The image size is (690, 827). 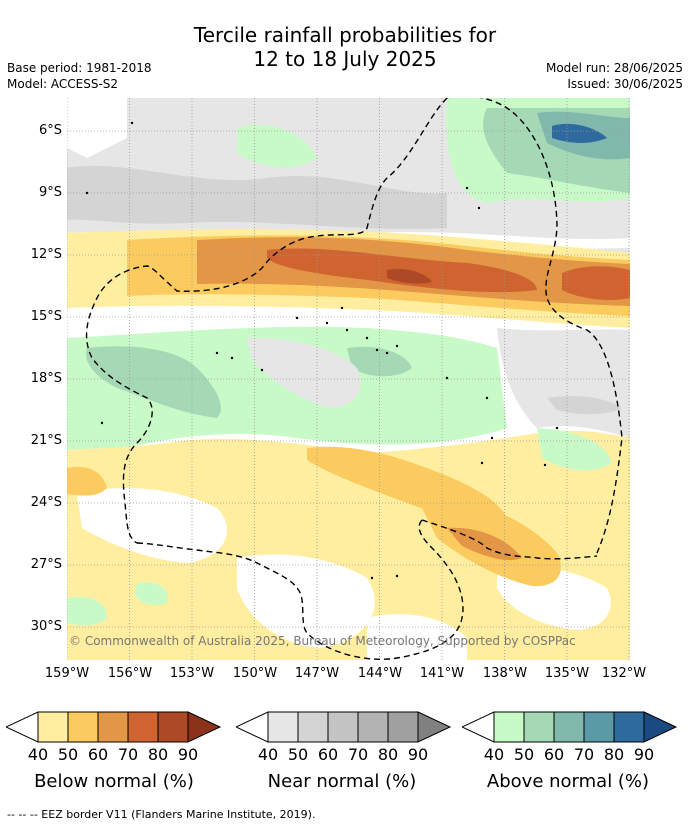 What do you see at coordinates (574, 449) in the screenshot?
I see `above-normal-patch-east` at bounding box center [574, 449].